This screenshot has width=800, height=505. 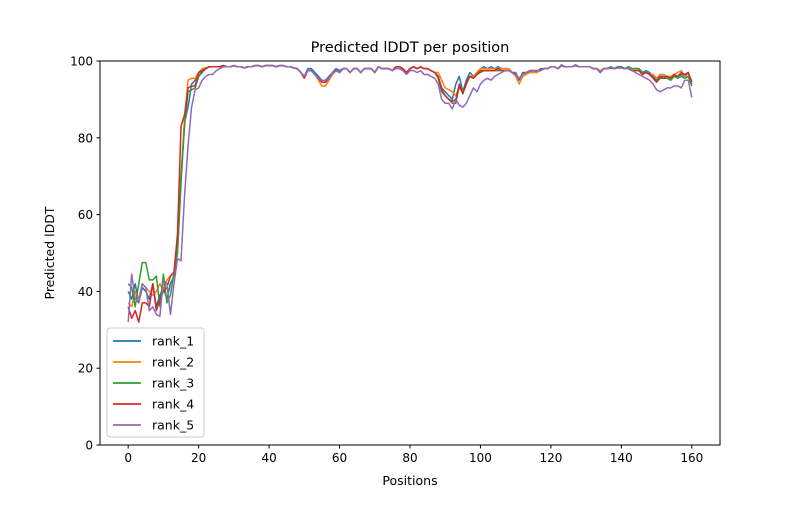 I want to click on y-tick-label: 80, so click(x=85, y=138).